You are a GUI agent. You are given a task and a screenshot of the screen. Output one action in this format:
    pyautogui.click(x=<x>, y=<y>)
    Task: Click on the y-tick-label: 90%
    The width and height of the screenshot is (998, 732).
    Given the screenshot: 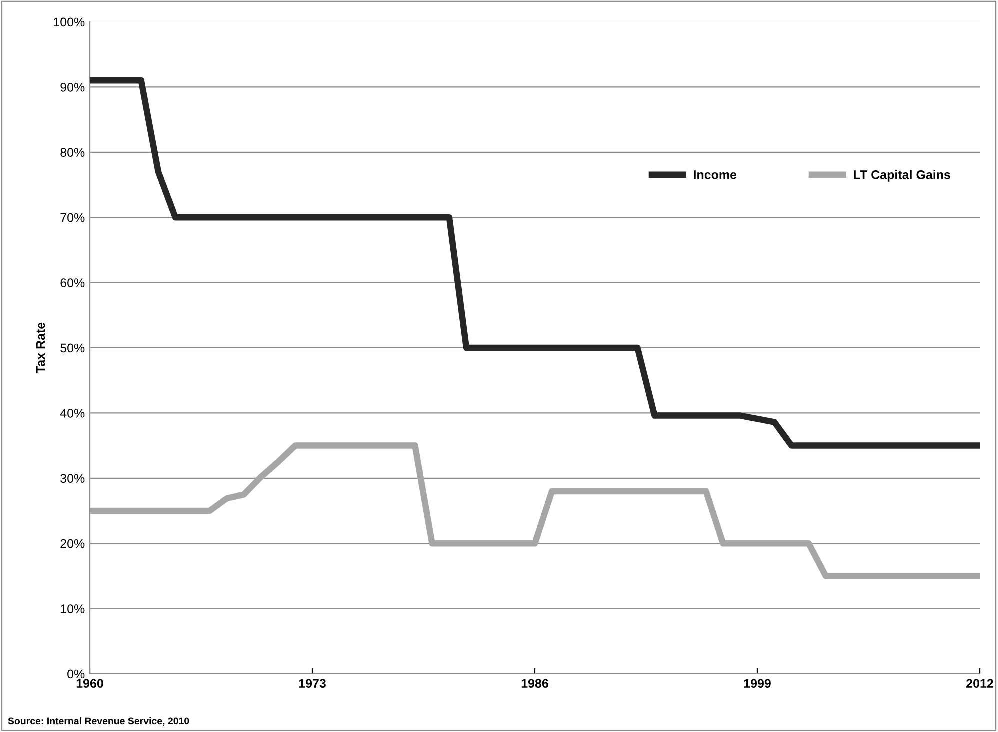 What is the action you would take?
    pyautogui.click(x=72, y=87)
    